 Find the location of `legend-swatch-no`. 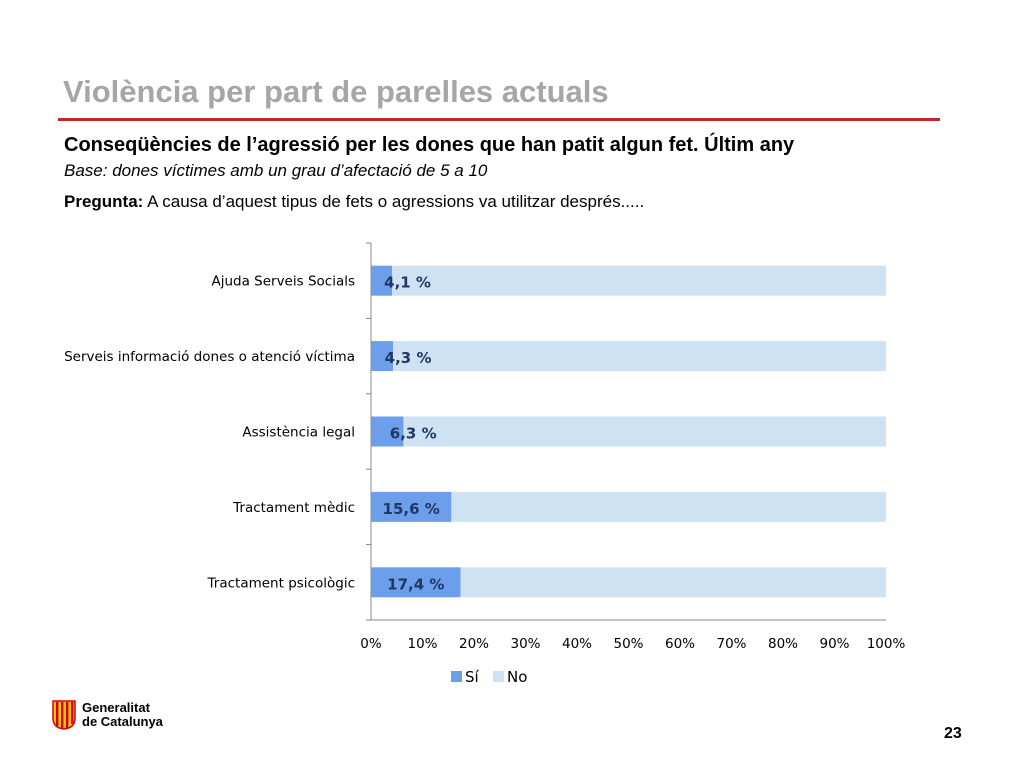

legend-swatch-no is located at coordinates (498, 676).